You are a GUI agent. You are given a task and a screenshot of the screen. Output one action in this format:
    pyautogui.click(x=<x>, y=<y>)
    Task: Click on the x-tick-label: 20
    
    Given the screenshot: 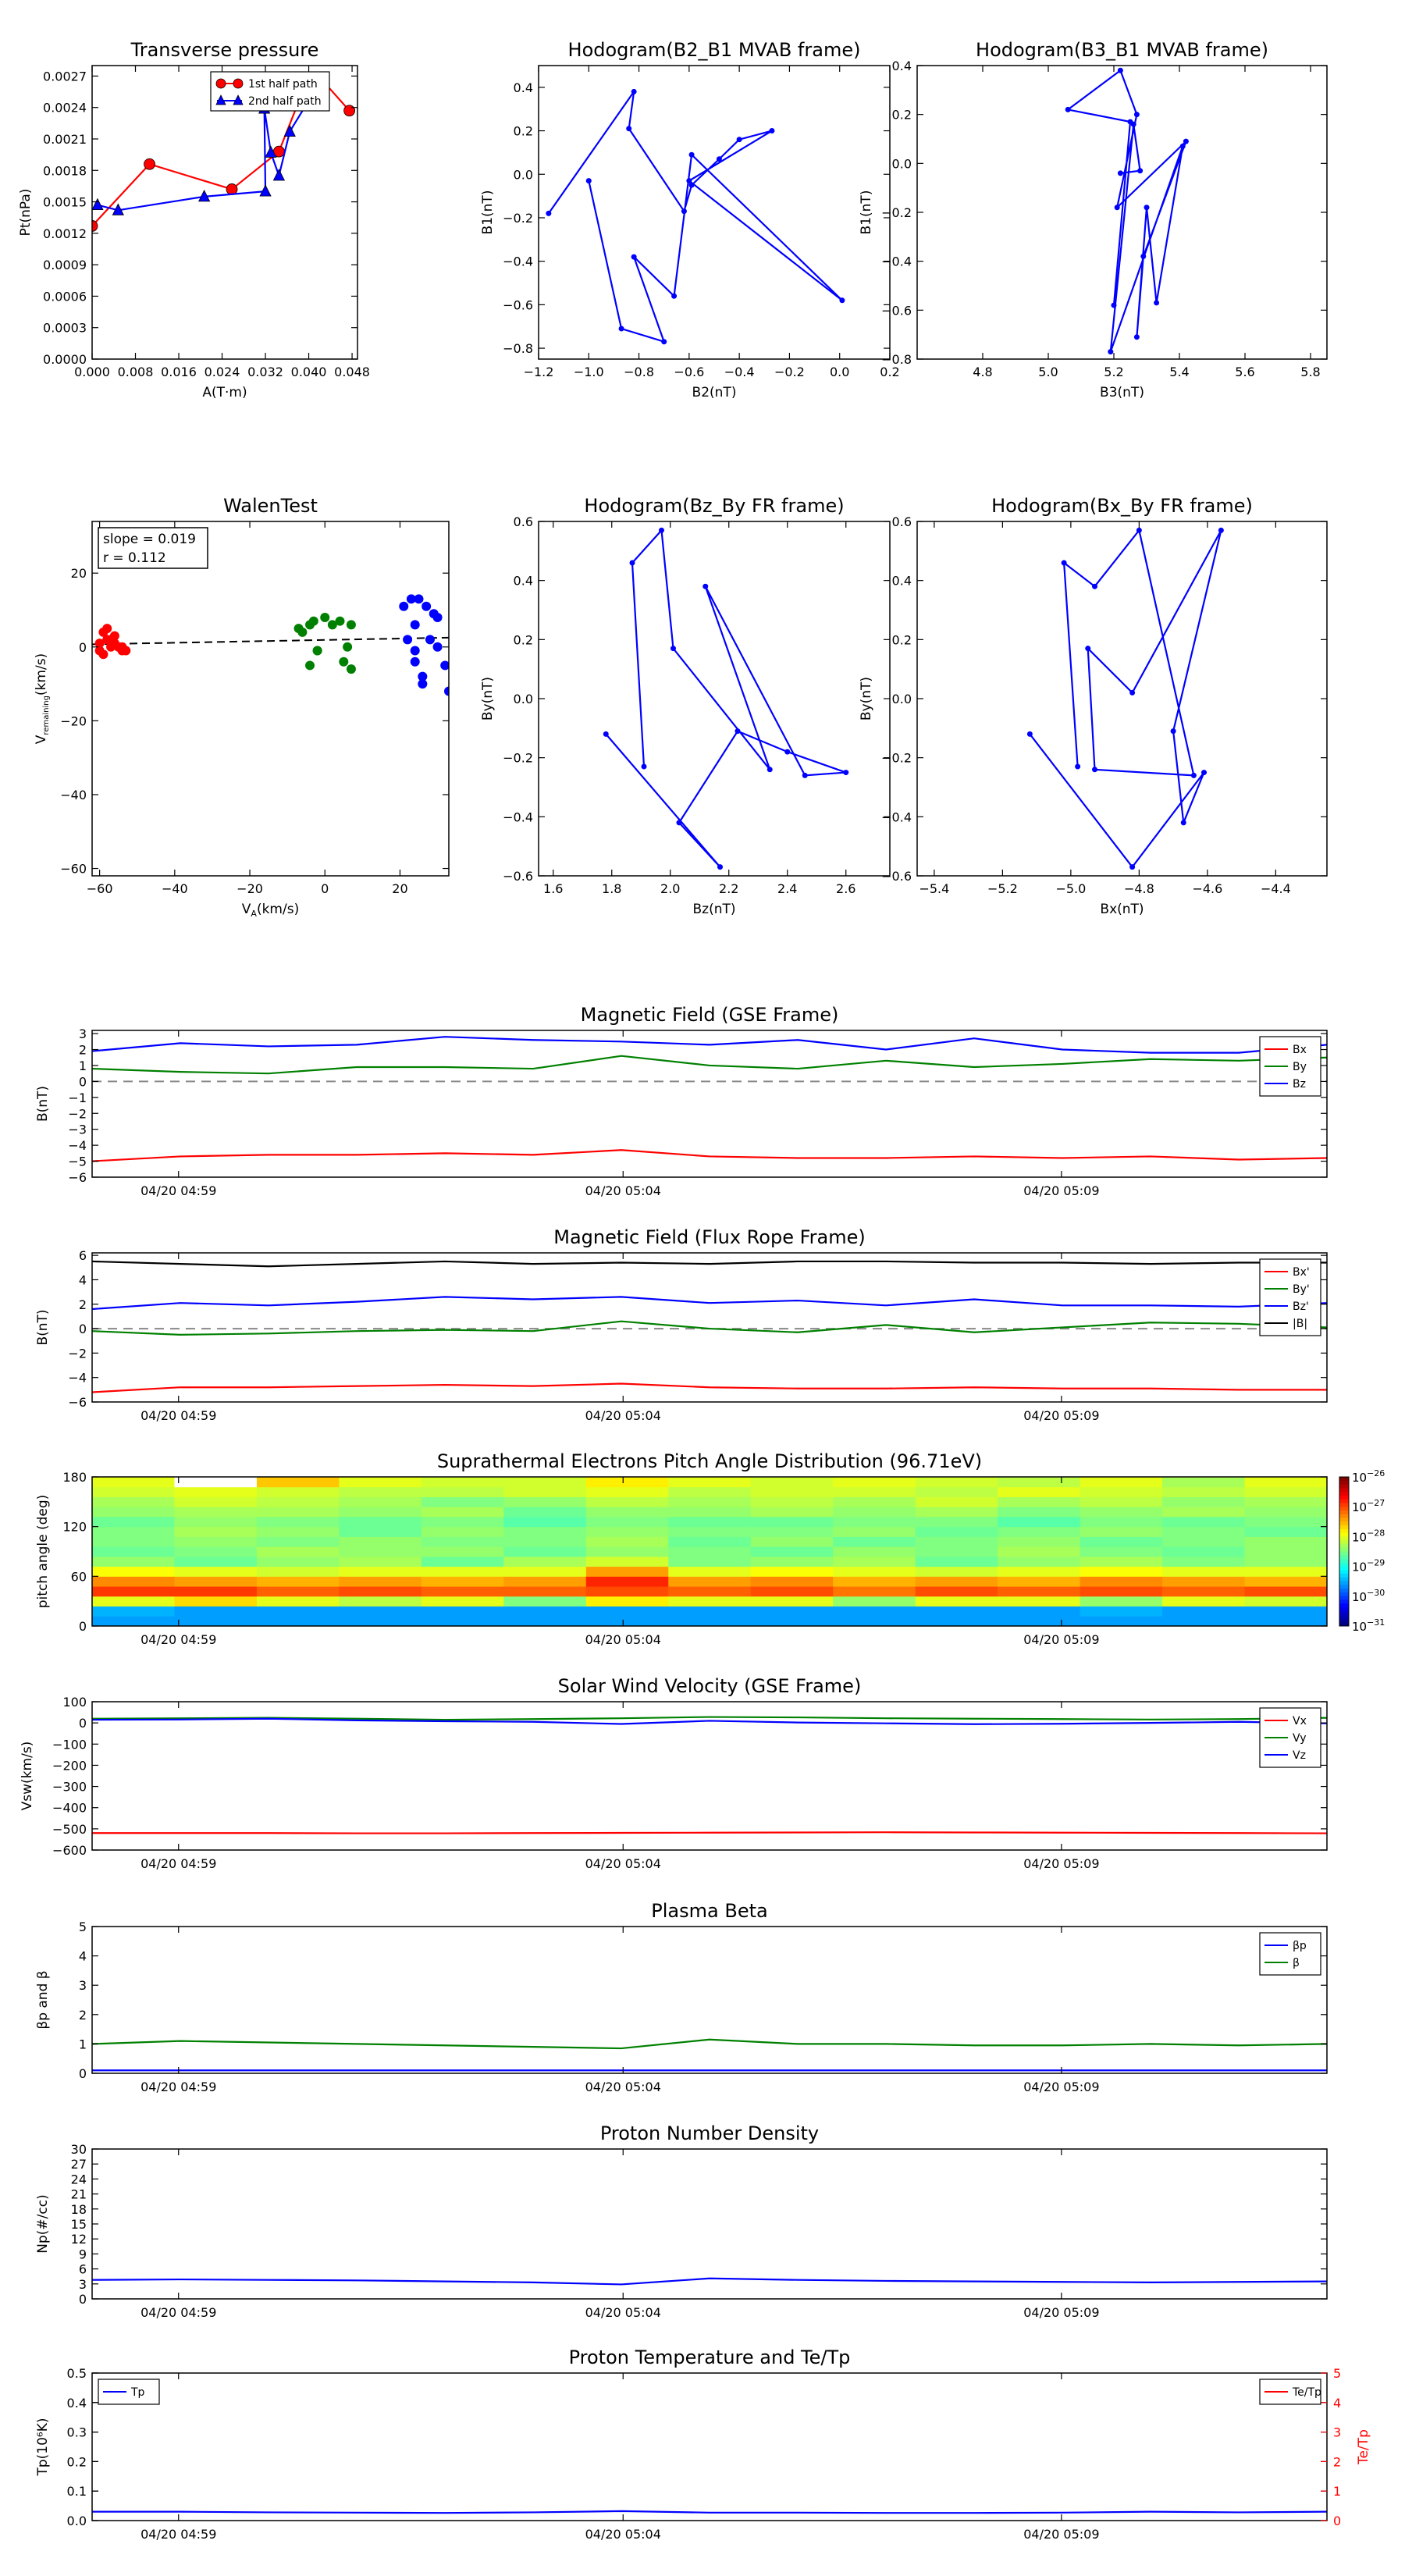 What is the action you would take?
    pyautogui.click(x=399, y=888)
    